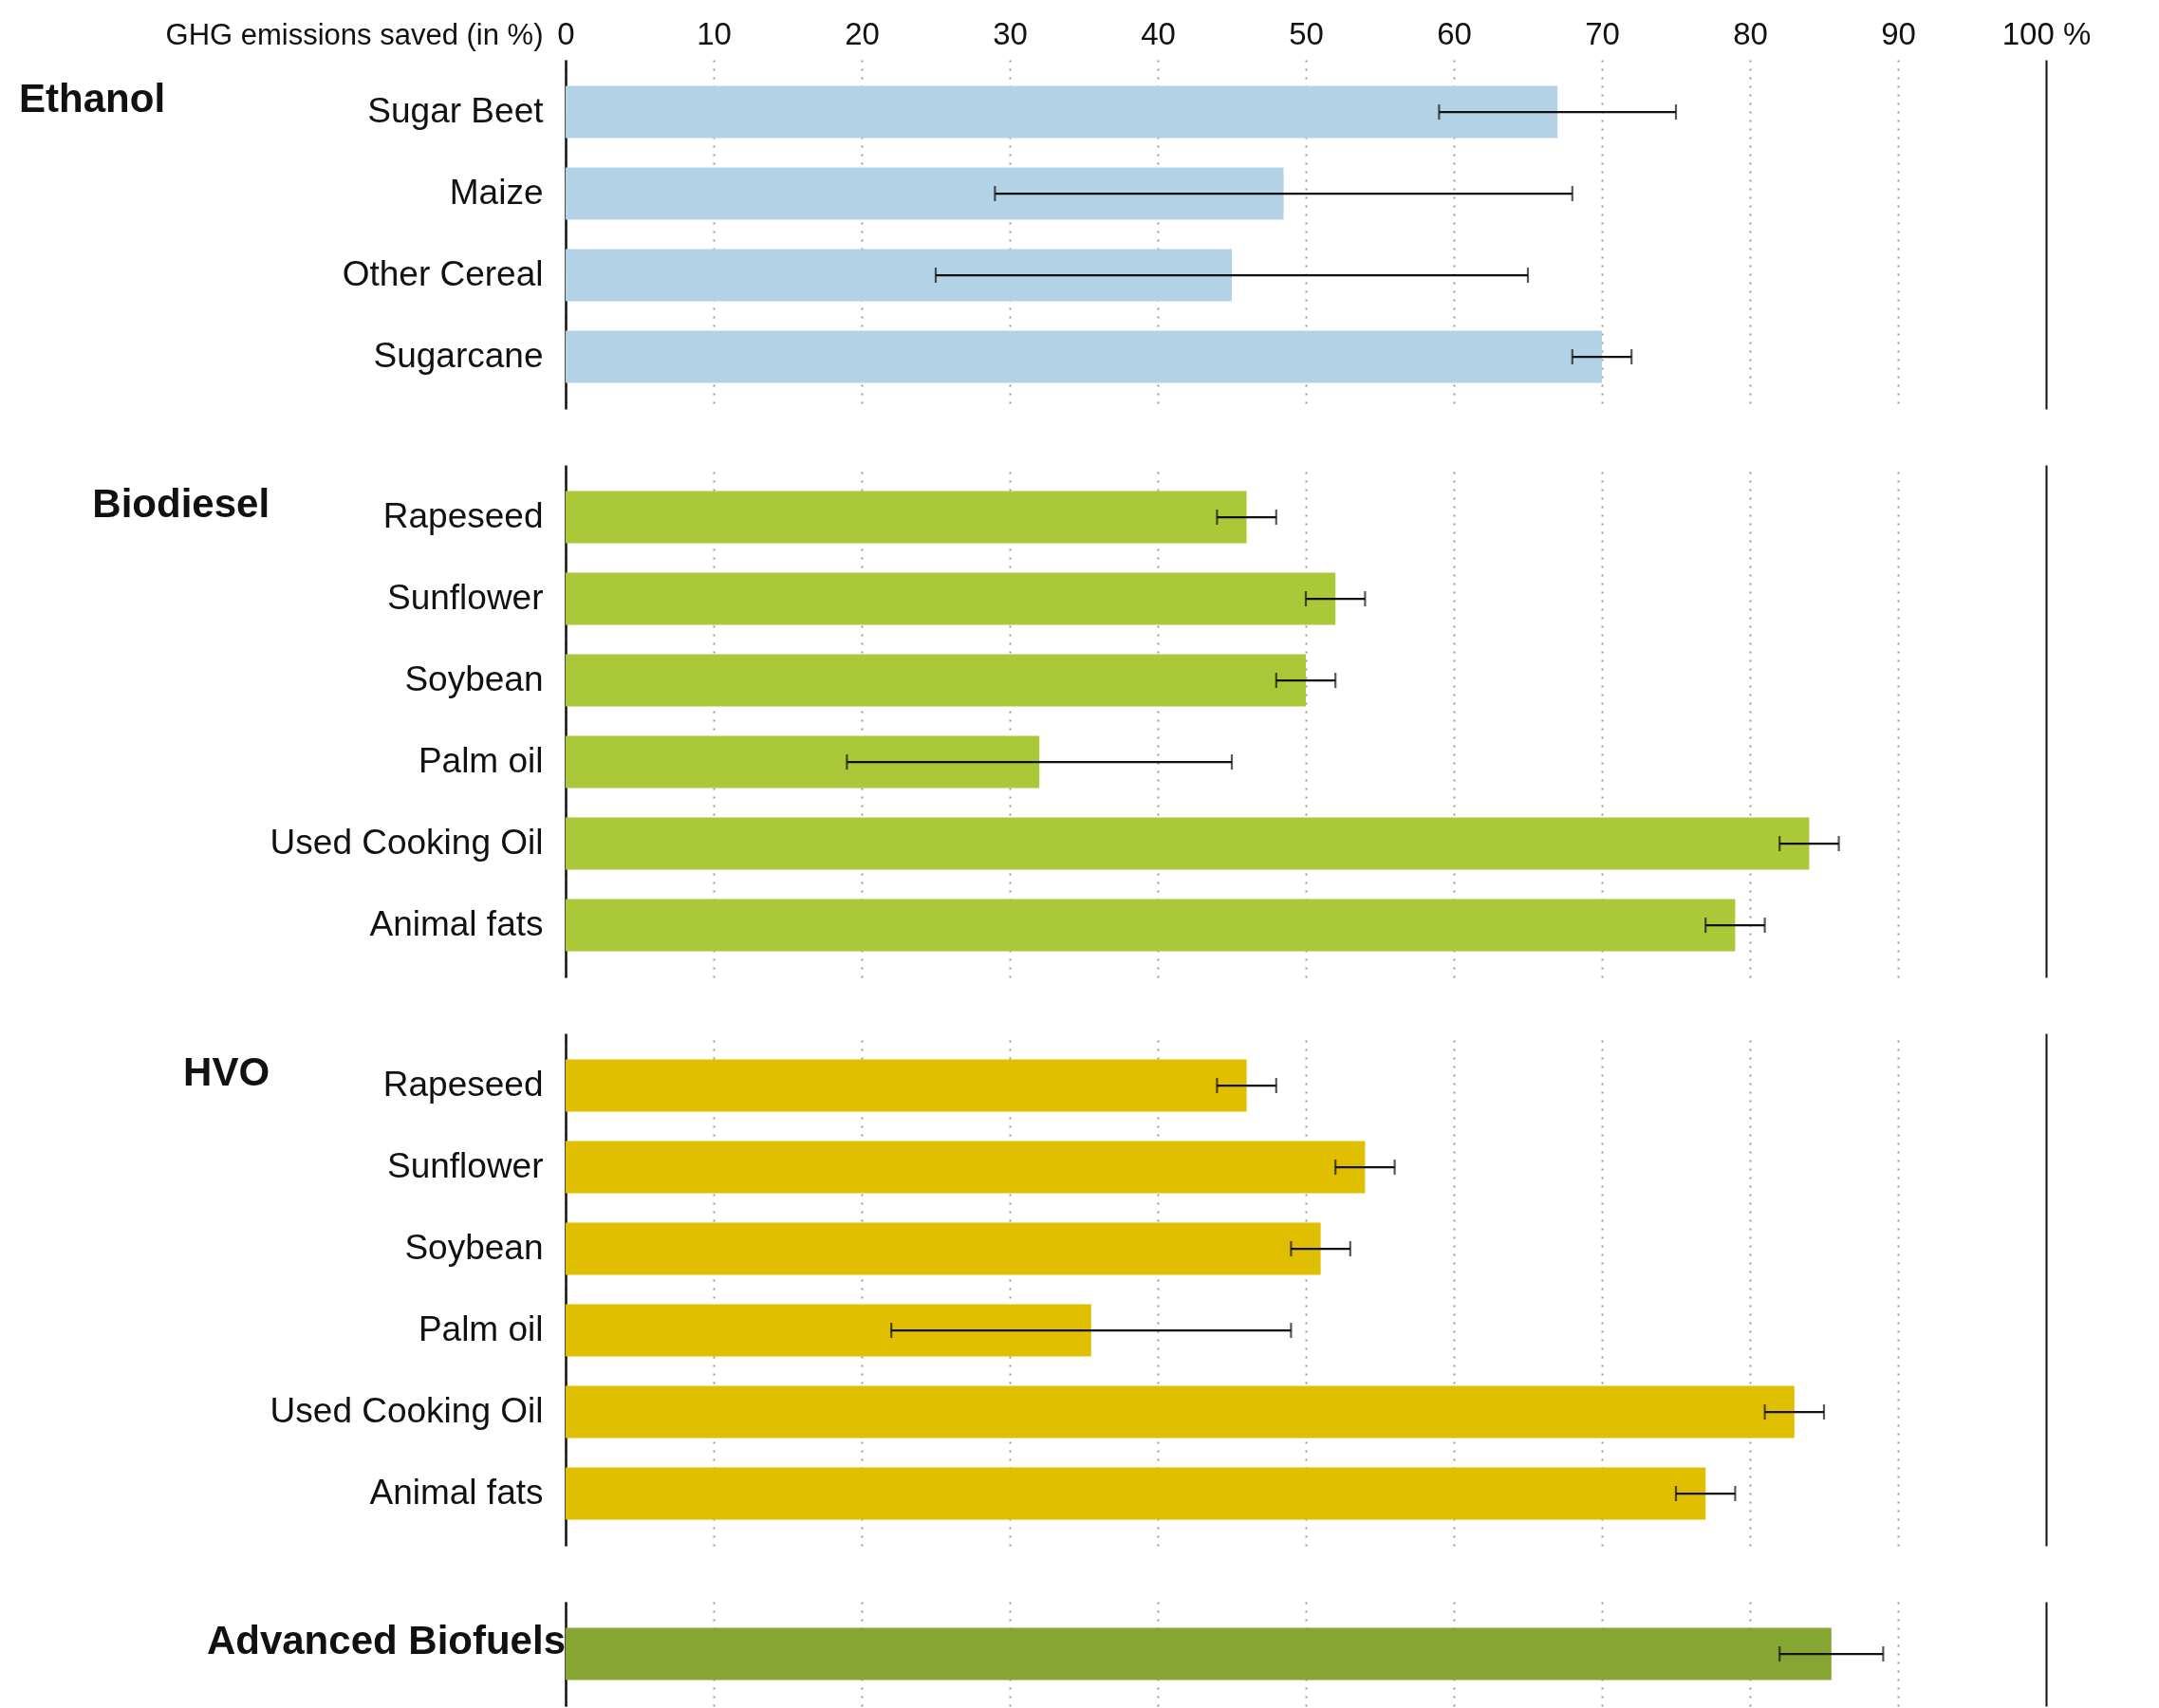 This screenshot has height=1708, width=2159. What do you see at coordinates (1306, 33) in the screenshot?
I see `x-tick-label: 50` at bounding box center [1306, 33].